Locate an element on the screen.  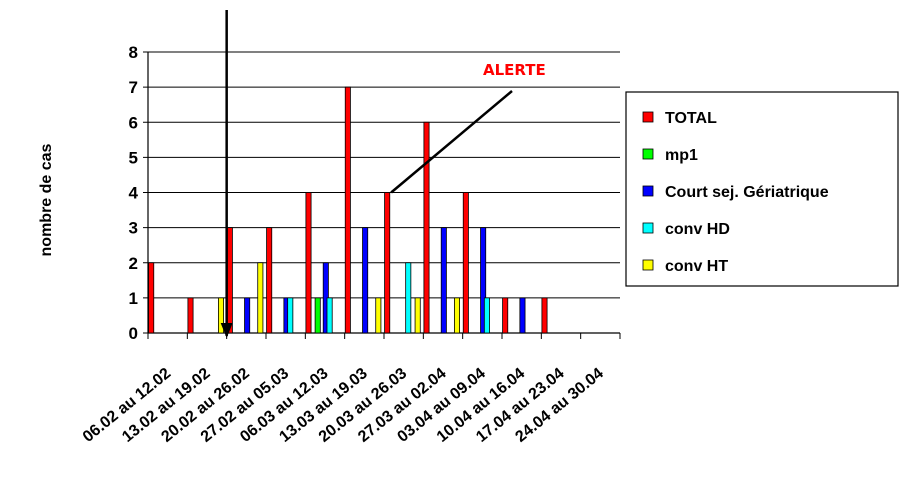
y-tick-label: 2 is located at coordinates (133, 263).